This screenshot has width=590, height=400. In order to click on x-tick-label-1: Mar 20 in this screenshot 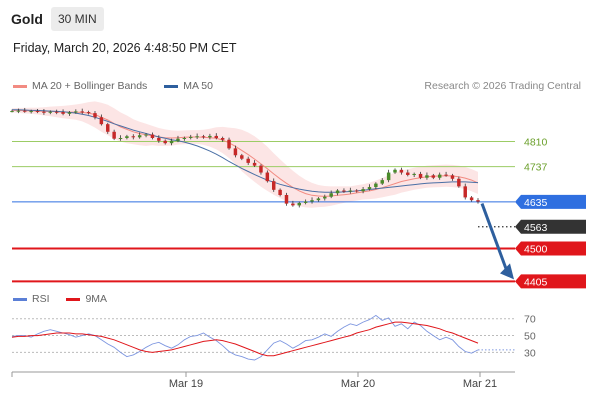, I will do `click(358, 384)`.